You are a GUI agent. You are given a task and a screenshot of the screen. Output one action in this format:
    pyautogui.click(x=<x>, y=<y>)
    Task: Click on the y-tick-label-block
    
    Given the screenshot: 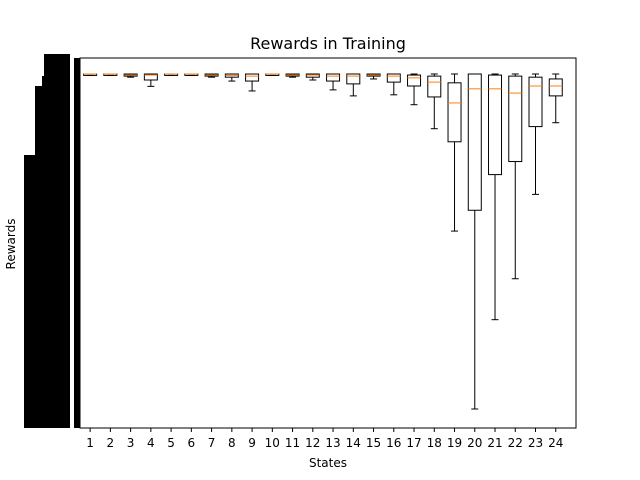 What is the action you would take?
    pyautogui.click(x=52, y=241)
    